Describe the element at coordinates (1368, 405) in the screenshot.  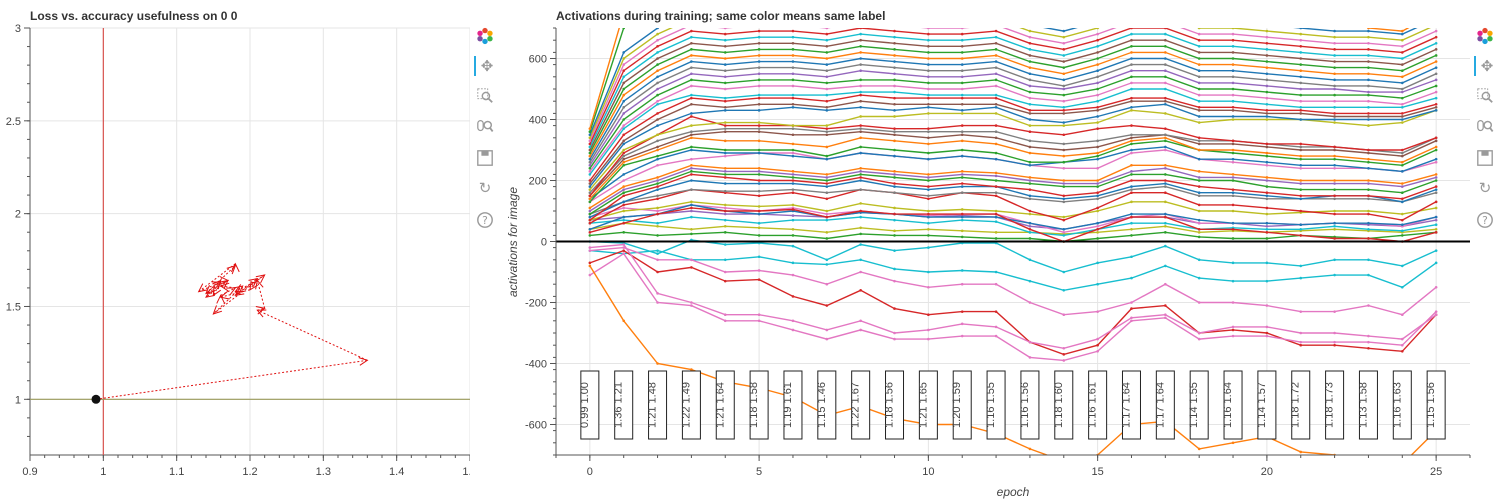
I see `epoch-annotation-box` at that location.